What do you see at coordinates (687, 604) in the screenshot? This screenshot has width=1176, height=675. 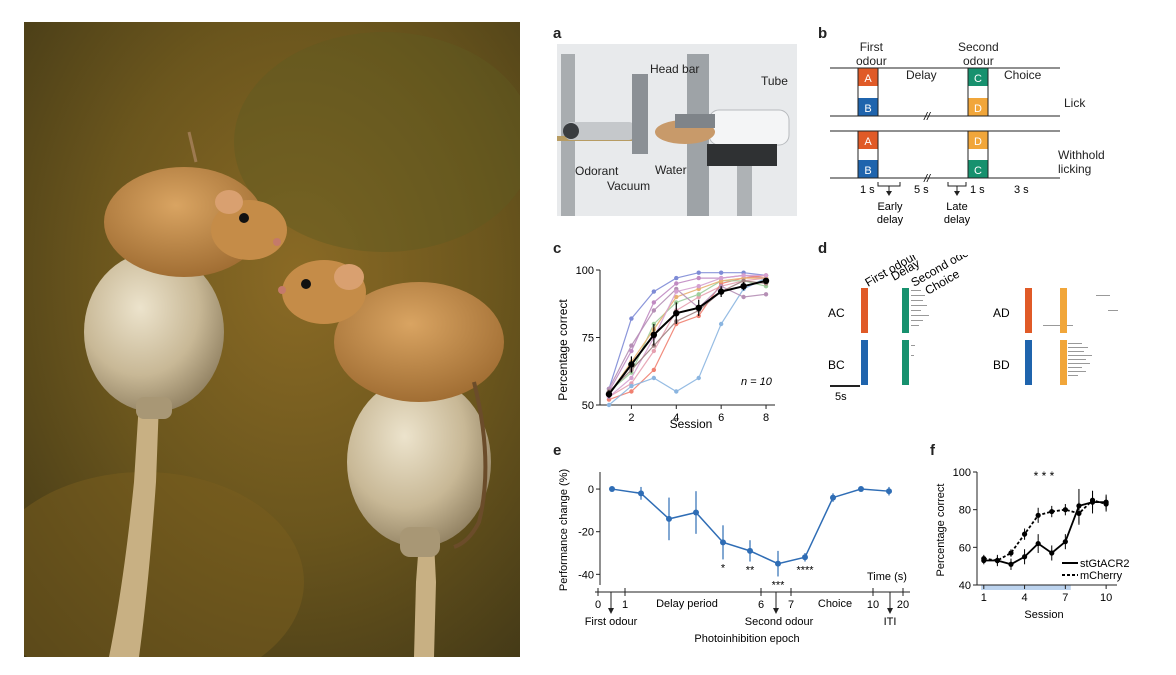 I see `e-epoch-delay: Delay period` at bounding box center [687, 604].